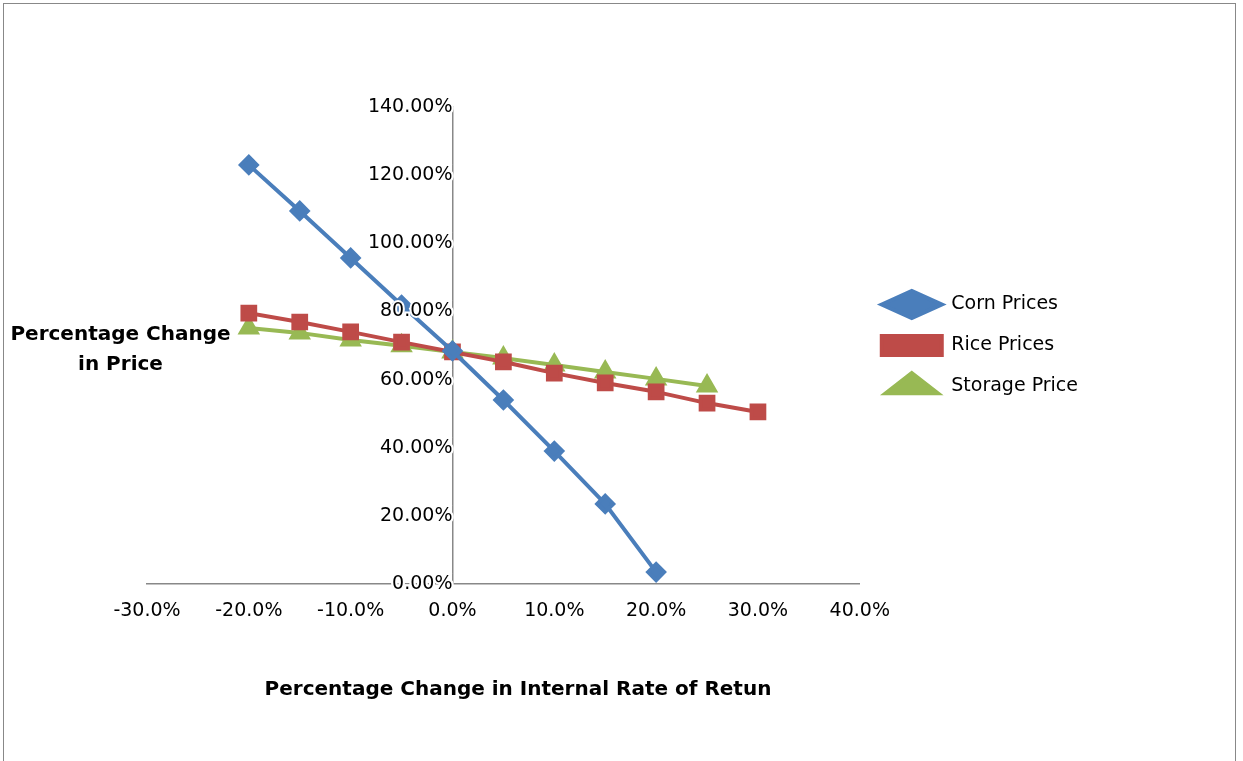 This screenshot has width=1243, height=761. What do you see at coordinates (1004, 302) in the screenshot?
I see `legend-label: Corn Prices` at bounding box center [1004, 302].